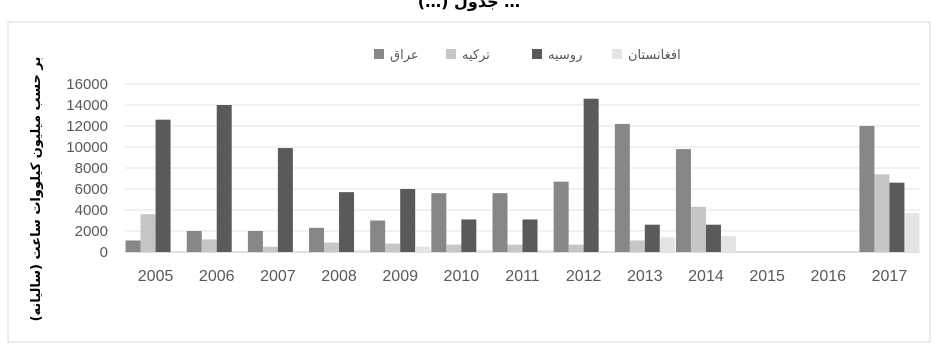  What do you see at coordinates (890, 276) in the screenshot?
I see `x-tick-label: 2017` at bounding box center [890, 276].